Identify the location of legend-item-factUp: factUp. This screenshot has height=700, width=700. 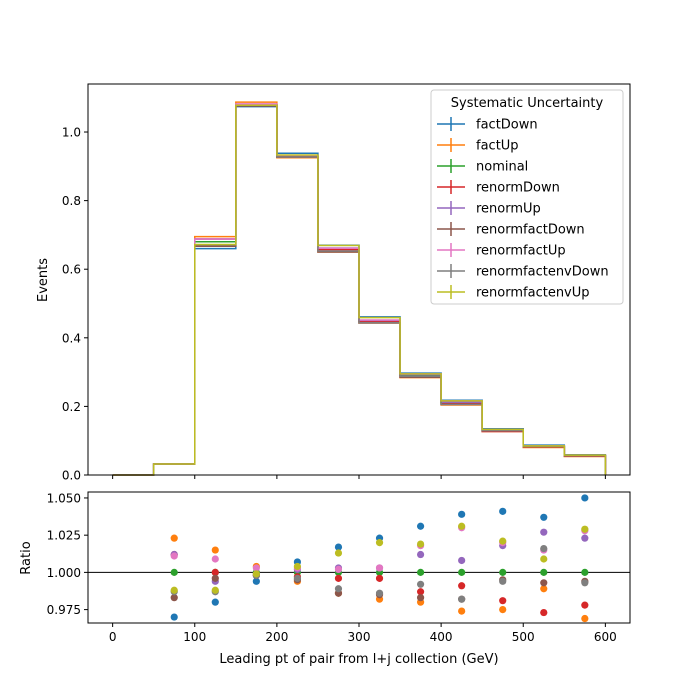
(478, 146).